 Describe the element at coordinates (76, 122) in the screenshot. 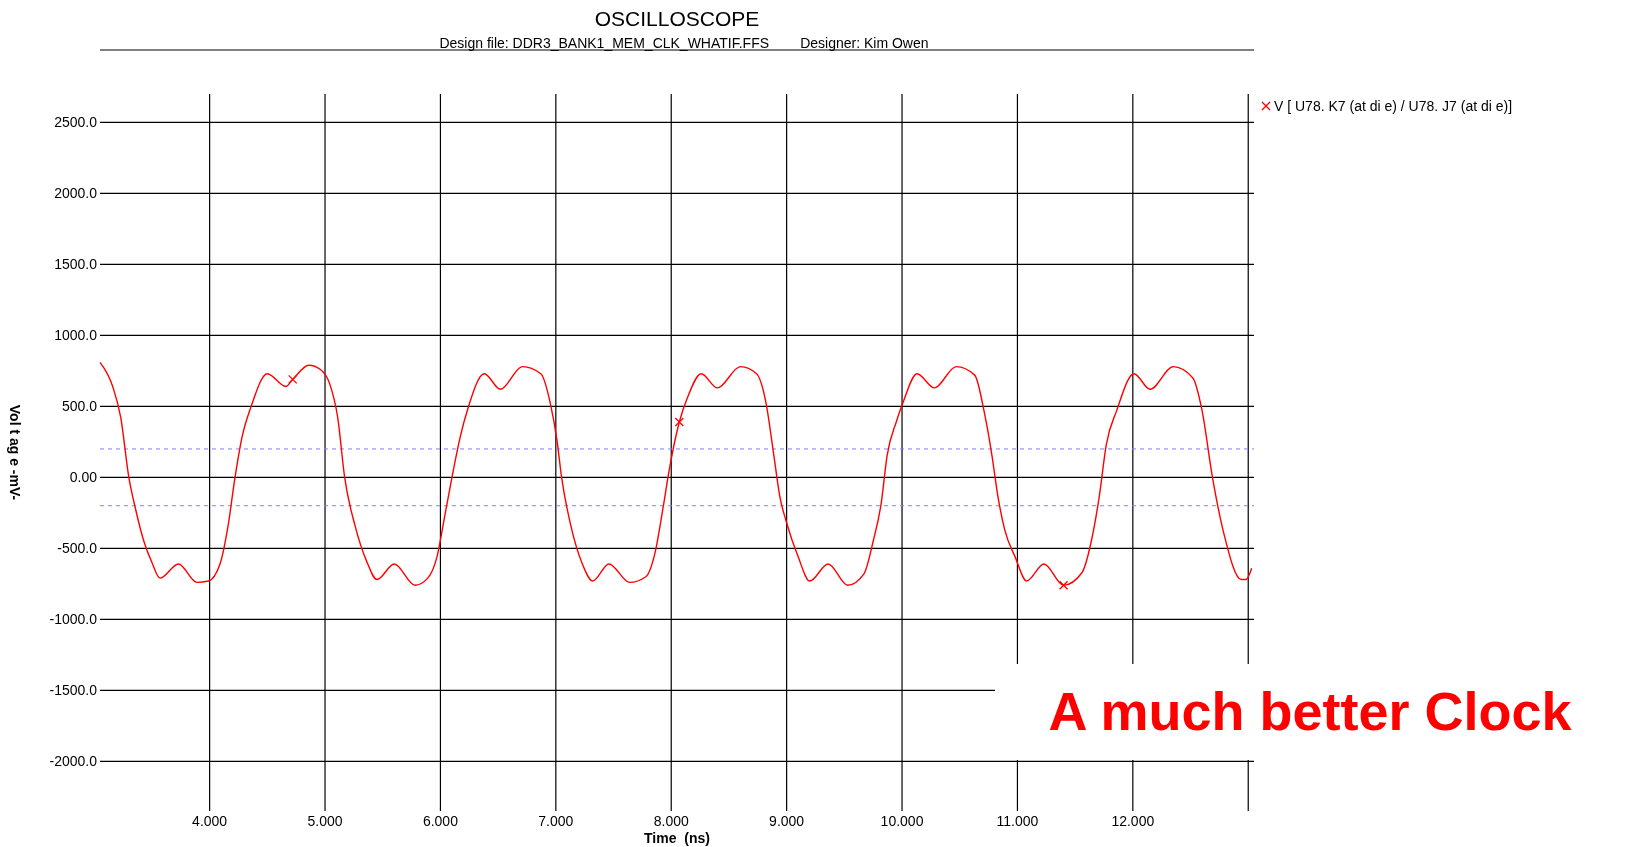

I see `y-tick-label: 2500.0` at that location.